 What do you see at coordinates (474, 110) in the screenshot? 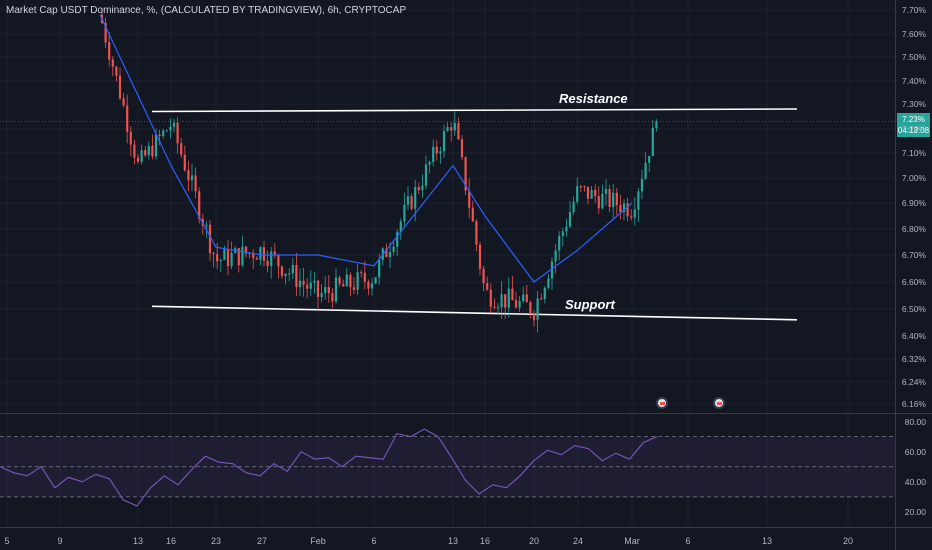
I see `trendline-resistance` at bounding box center [474, 110].